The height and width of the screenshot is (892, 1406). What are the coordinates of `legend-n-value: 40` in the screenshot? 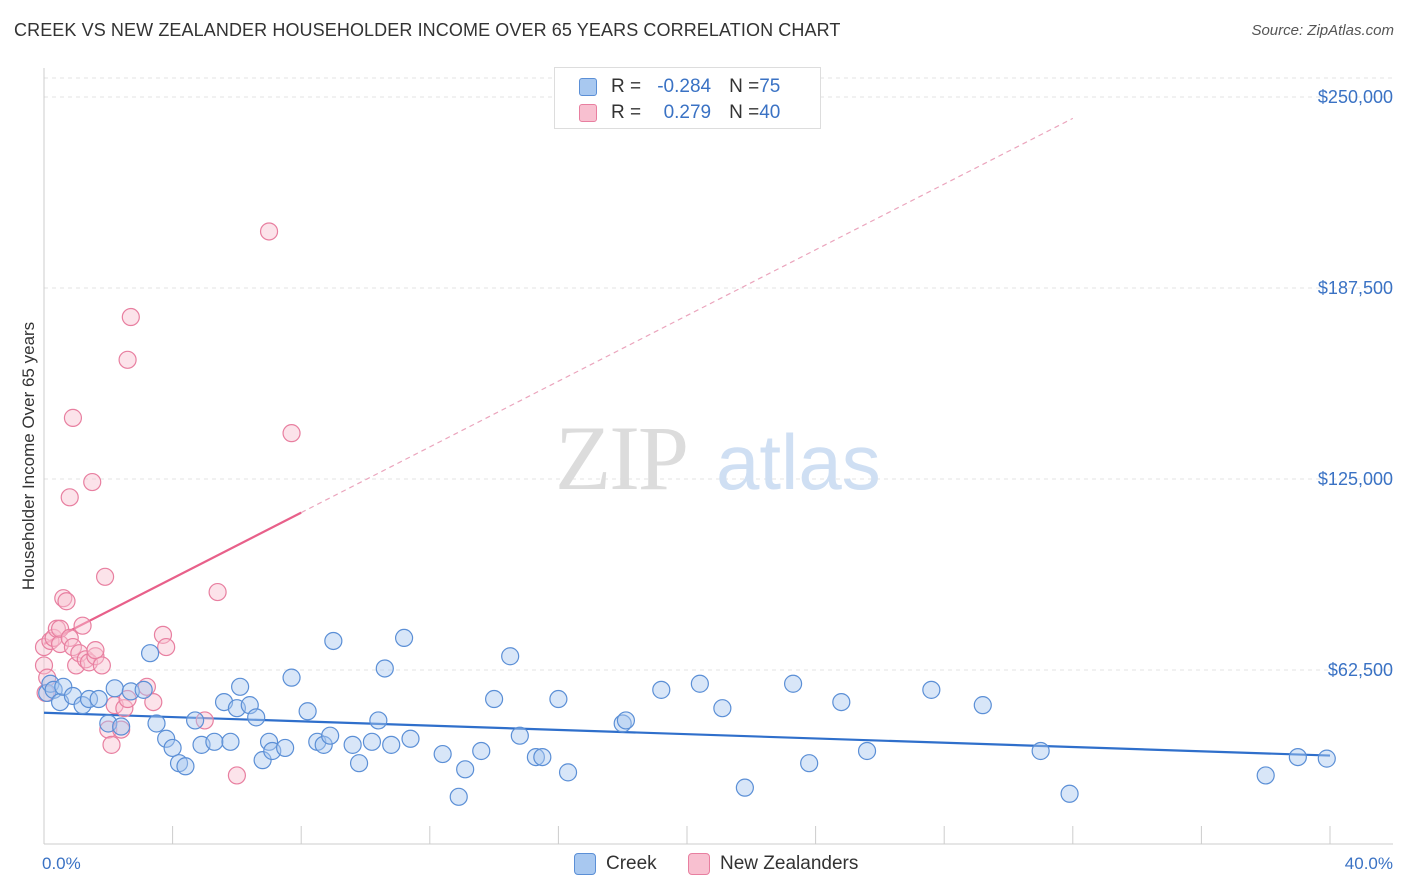 It's located at (770, 112).